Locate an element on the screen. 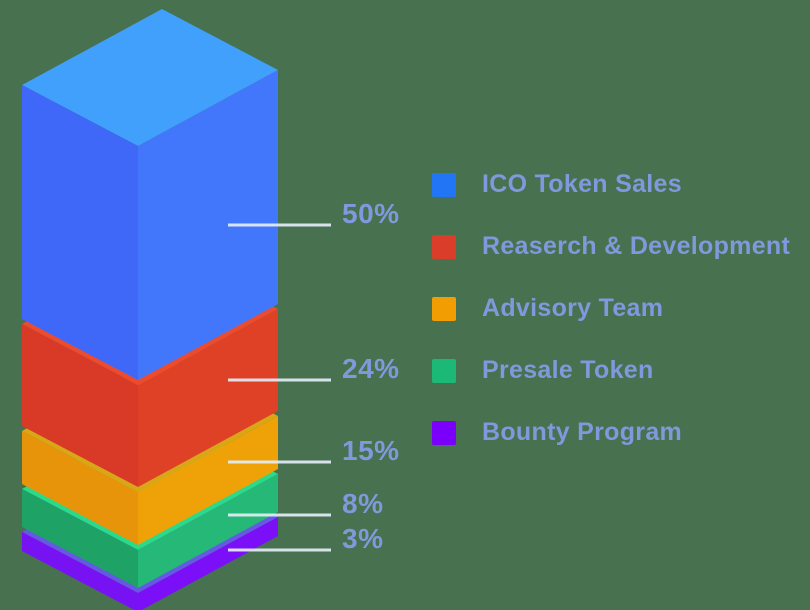  legend-label: Advisory Team is located at coordinates (573, 308).